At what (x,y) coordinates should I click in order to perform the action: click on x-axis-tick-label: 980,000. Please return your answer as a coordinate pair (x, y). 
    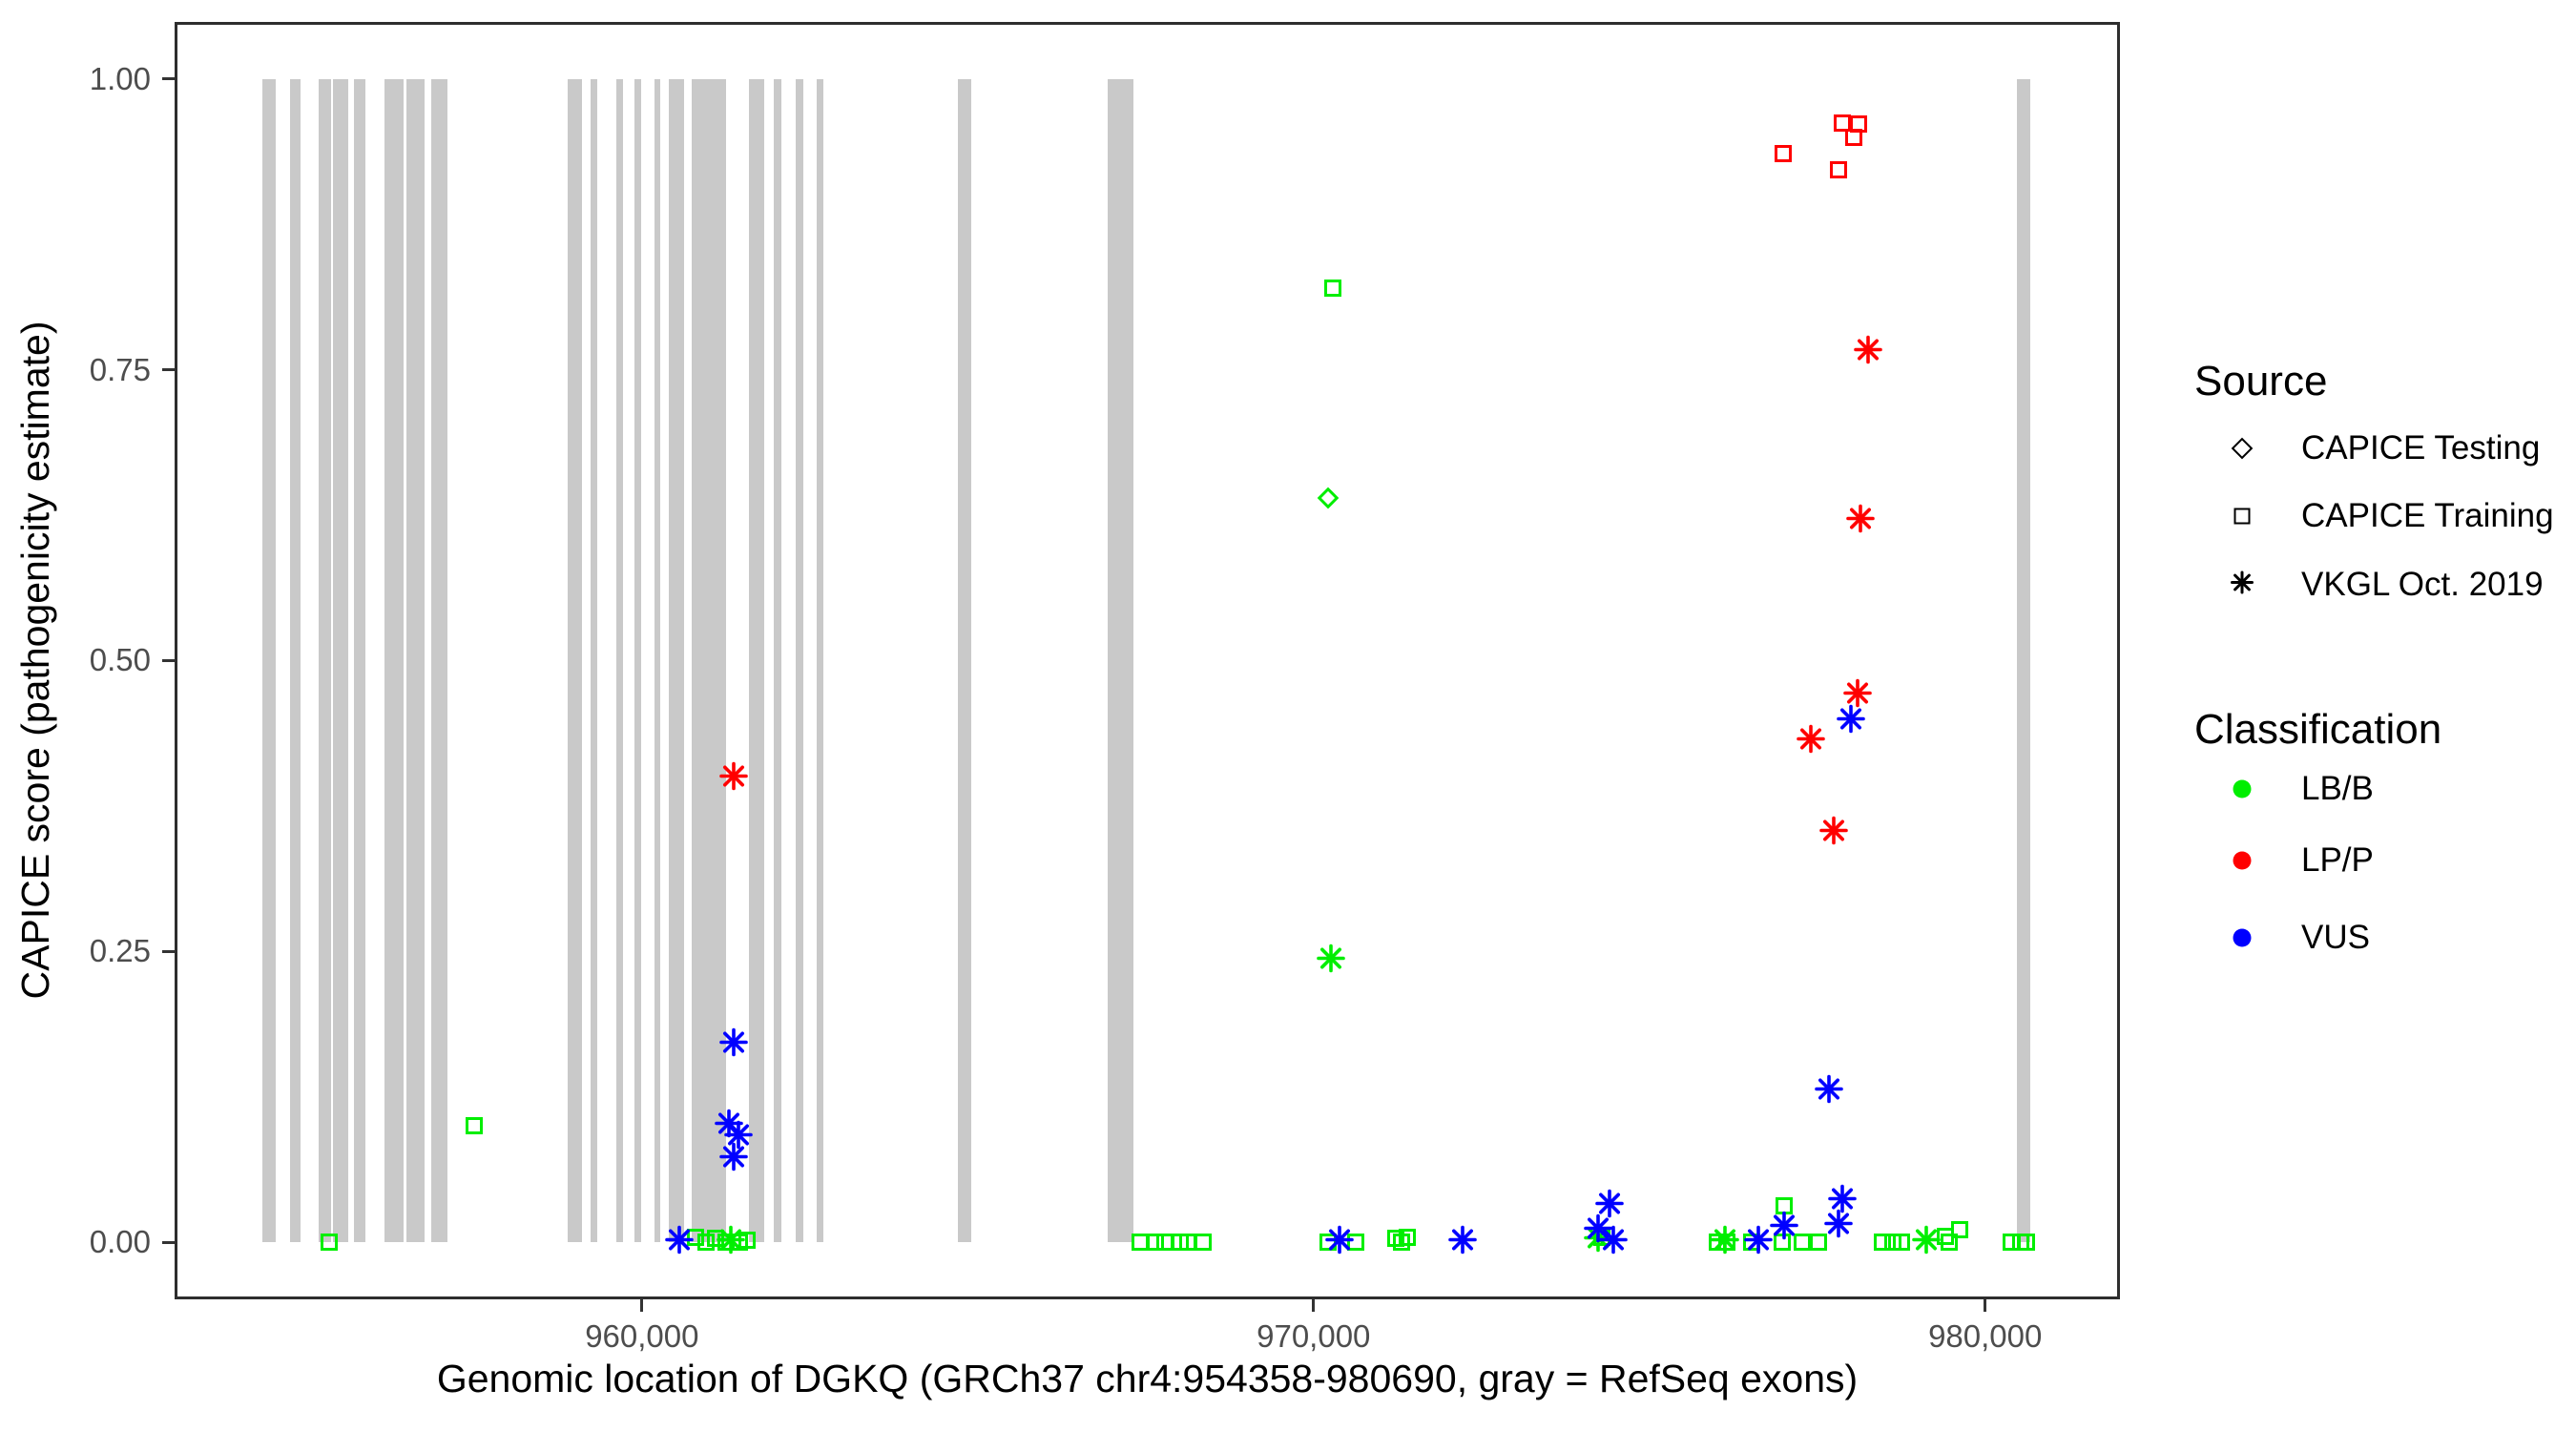
    Looking at the image, I should click on (1985, 1336).